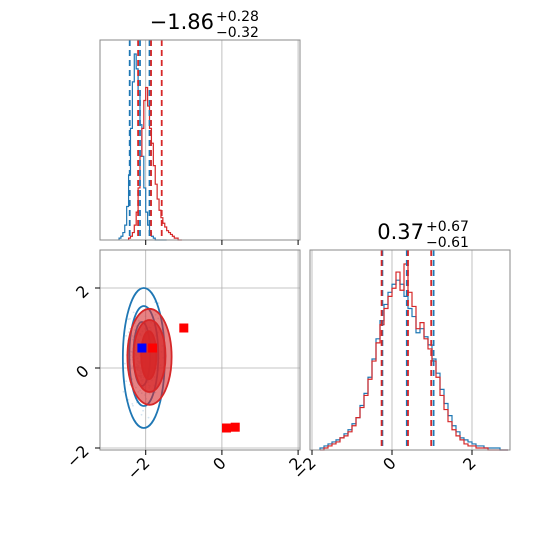 This screenshot has height=550, width=550. Describe the element at coordinates (222, 242) in the screenshot. I see `x-ticks` at that location.